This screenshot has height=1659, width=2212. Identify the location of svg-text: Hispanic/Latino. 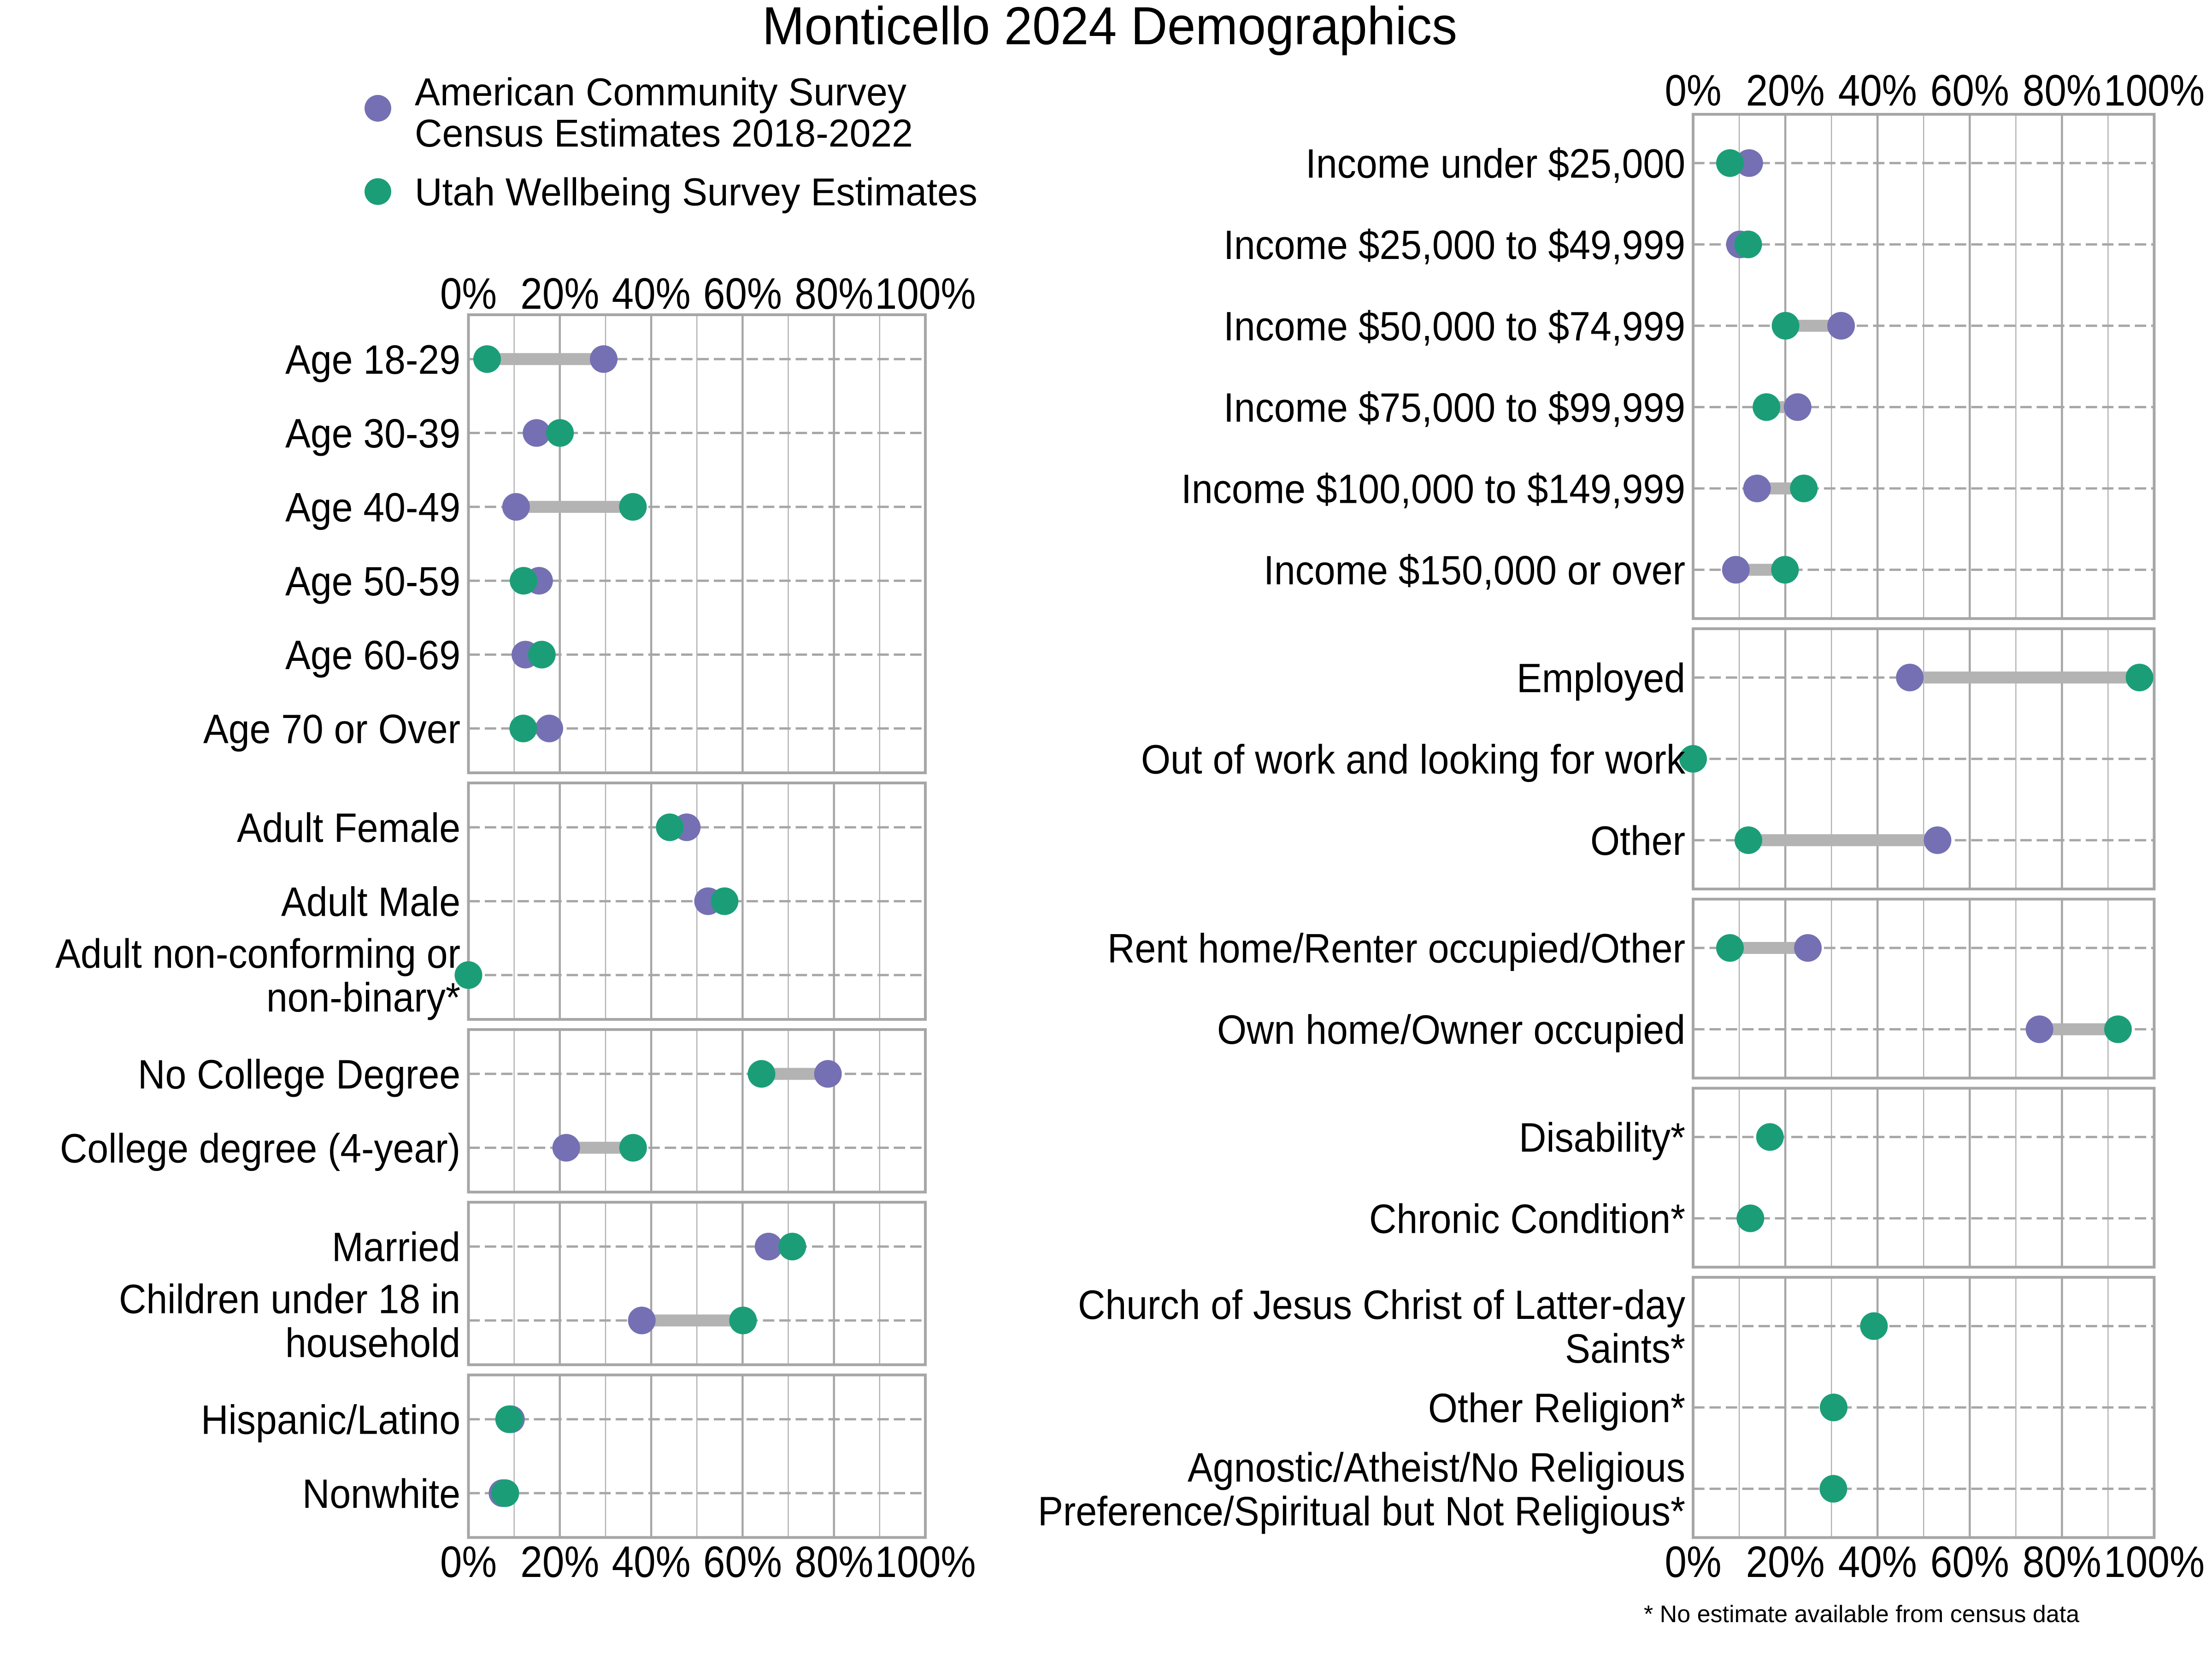
(330, 1420).